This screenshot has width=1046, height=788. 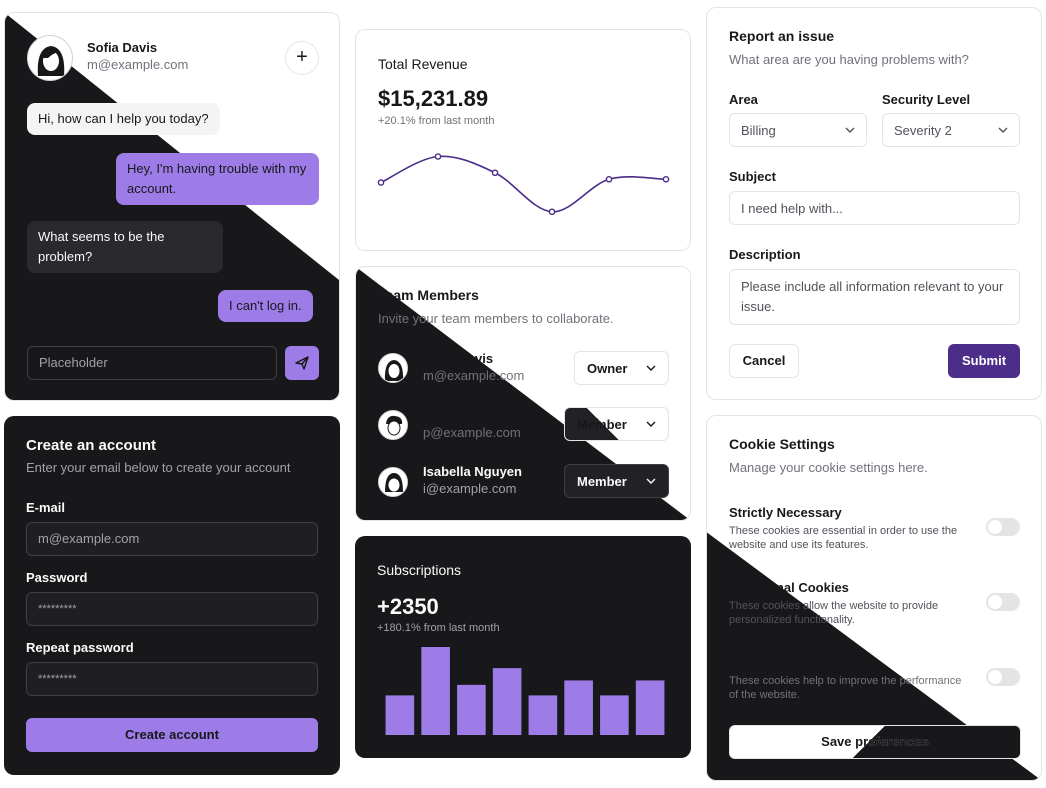 I want to click on team-subtitle: Invite your team members to collaborate., so click(x=496, y=318).